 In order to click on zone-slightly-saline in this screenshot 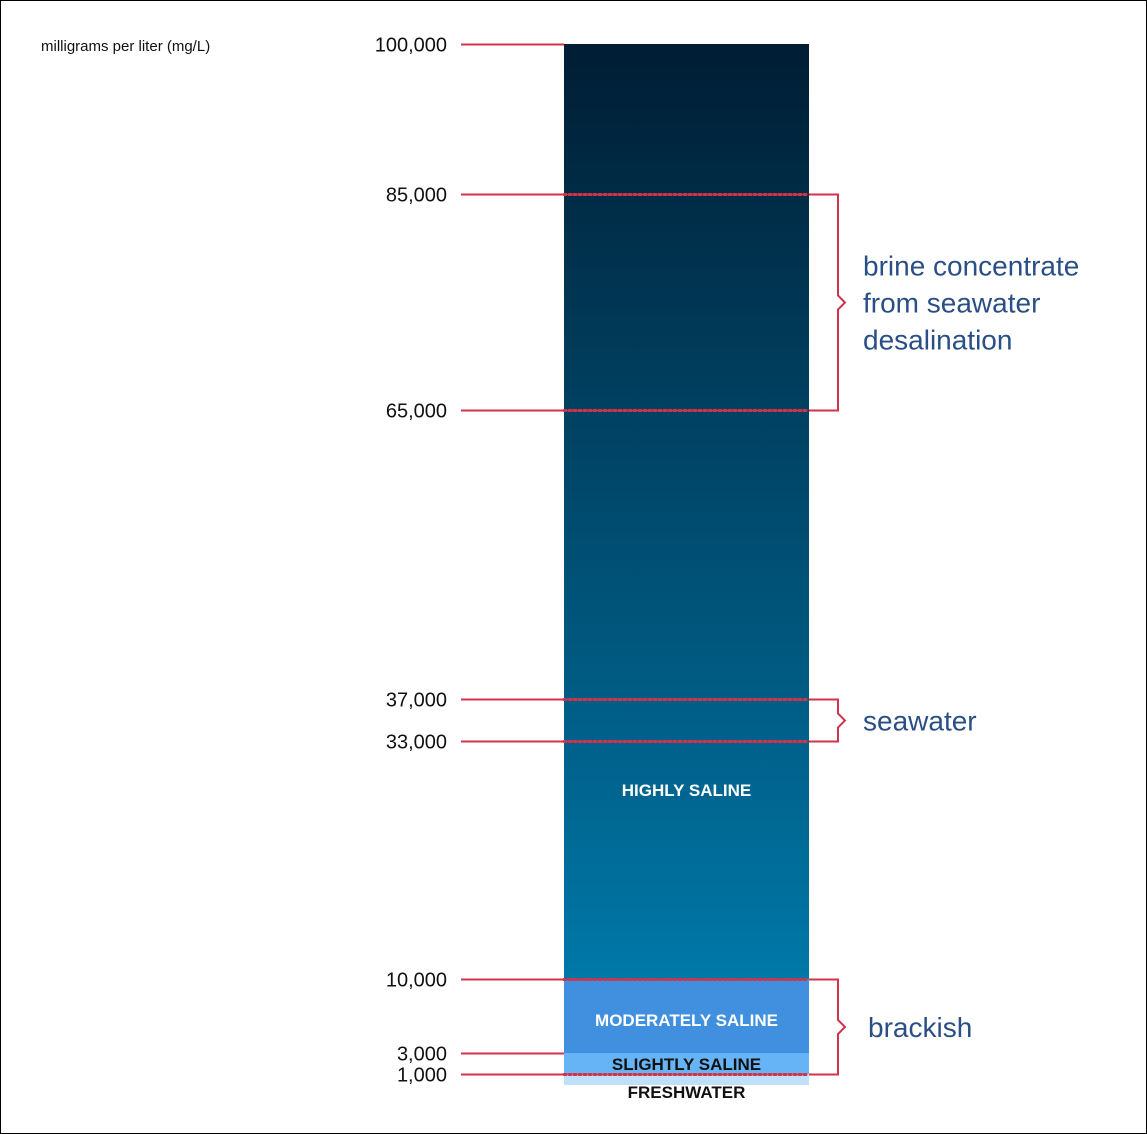, I will do `click(686, 1063)`.